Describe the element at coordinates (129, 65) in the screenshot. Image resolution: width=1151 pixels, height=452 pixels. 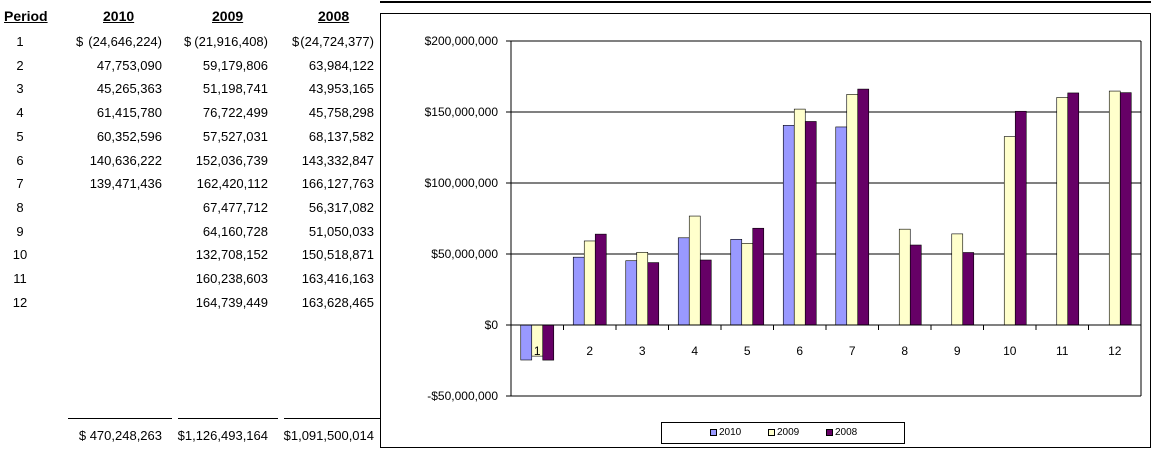
I see `value-2010-cell: 47,753,090` at that location.